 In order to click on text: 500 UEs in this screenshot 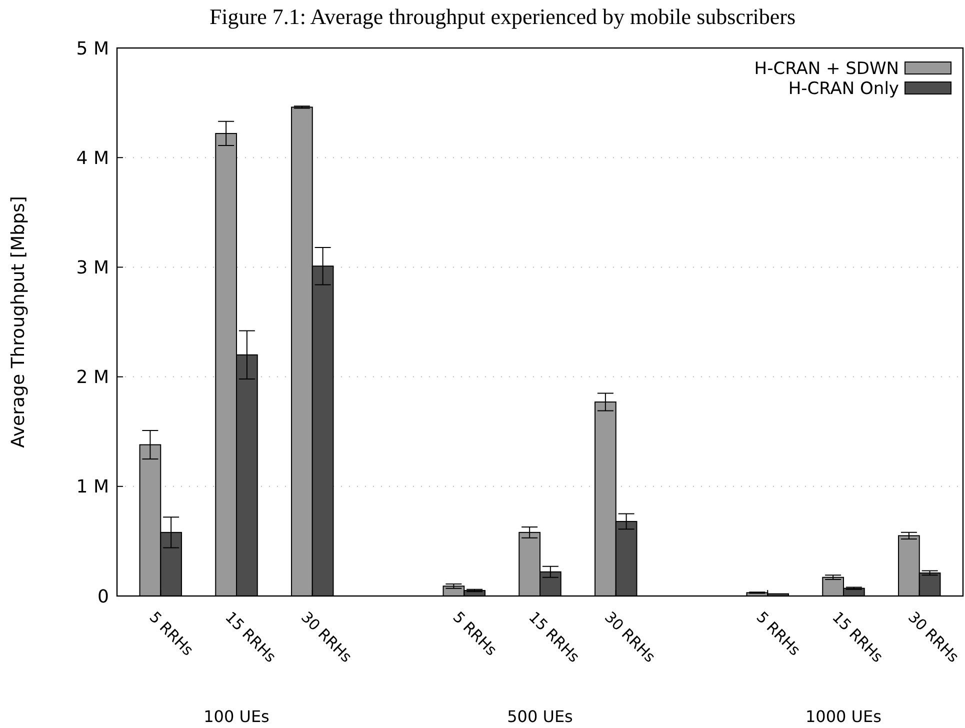, I will do `click(540, 716)`.